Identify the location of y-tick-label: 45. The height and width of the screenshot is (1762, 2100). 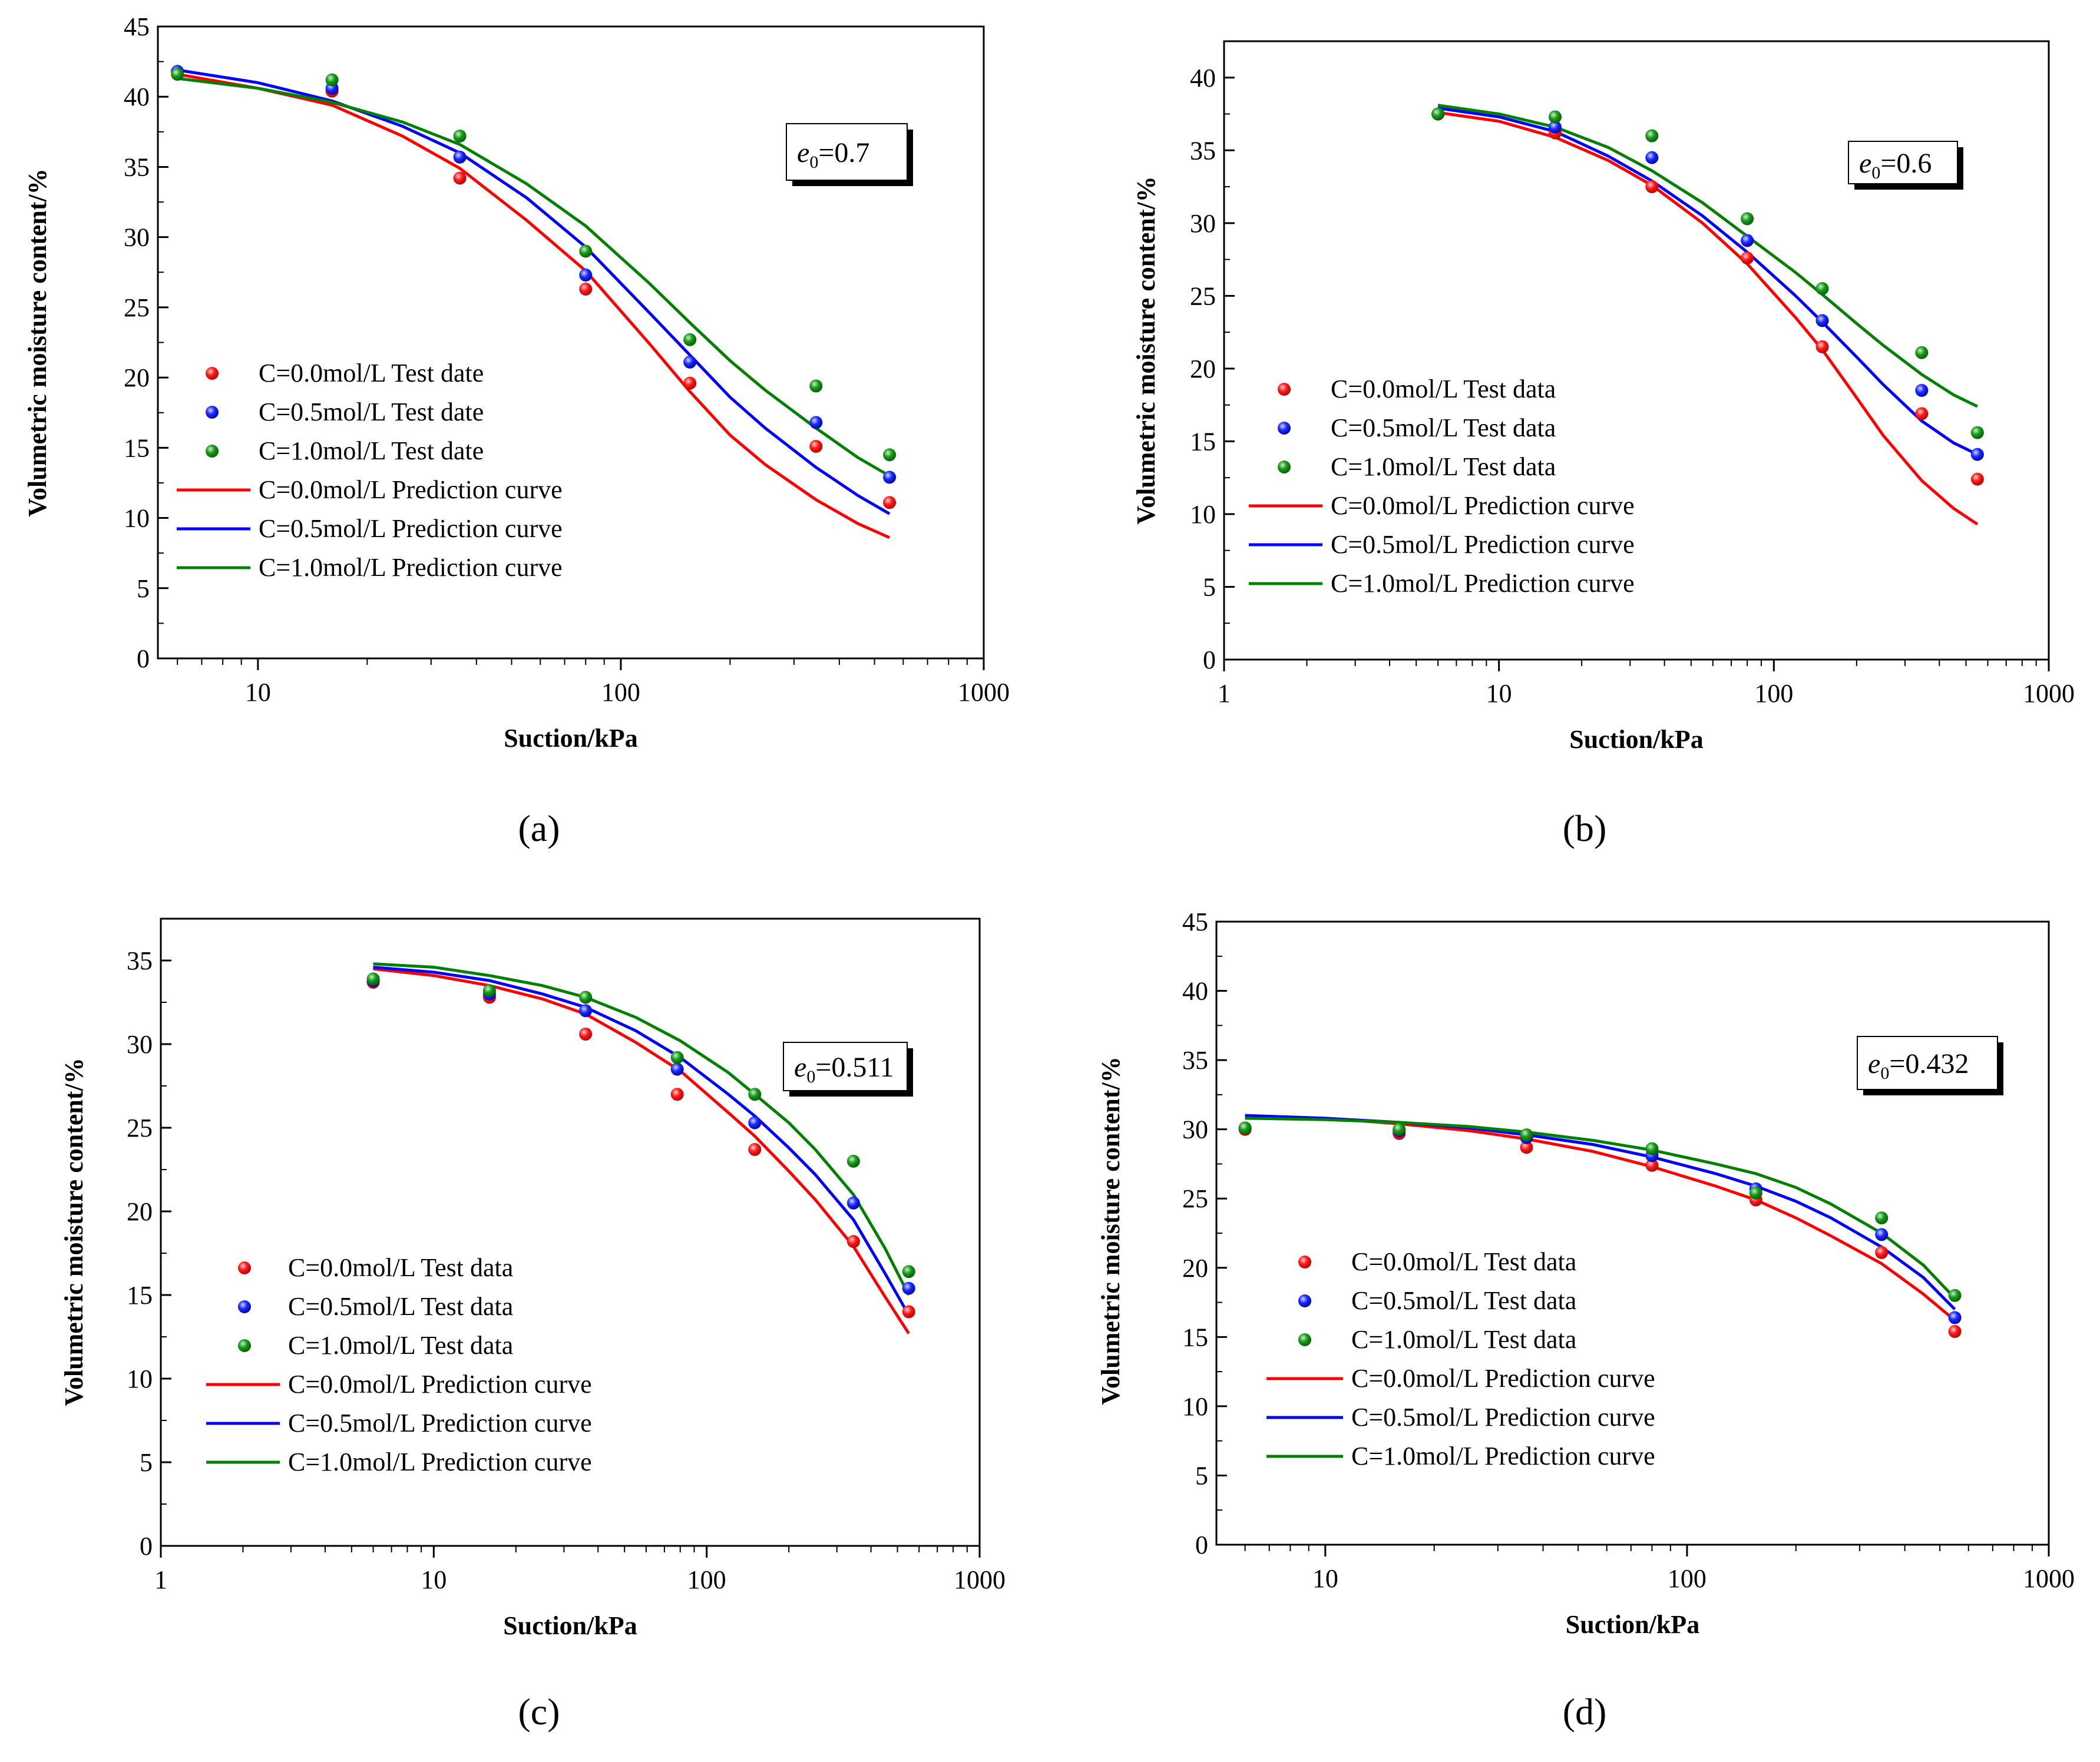
(1195, 922).